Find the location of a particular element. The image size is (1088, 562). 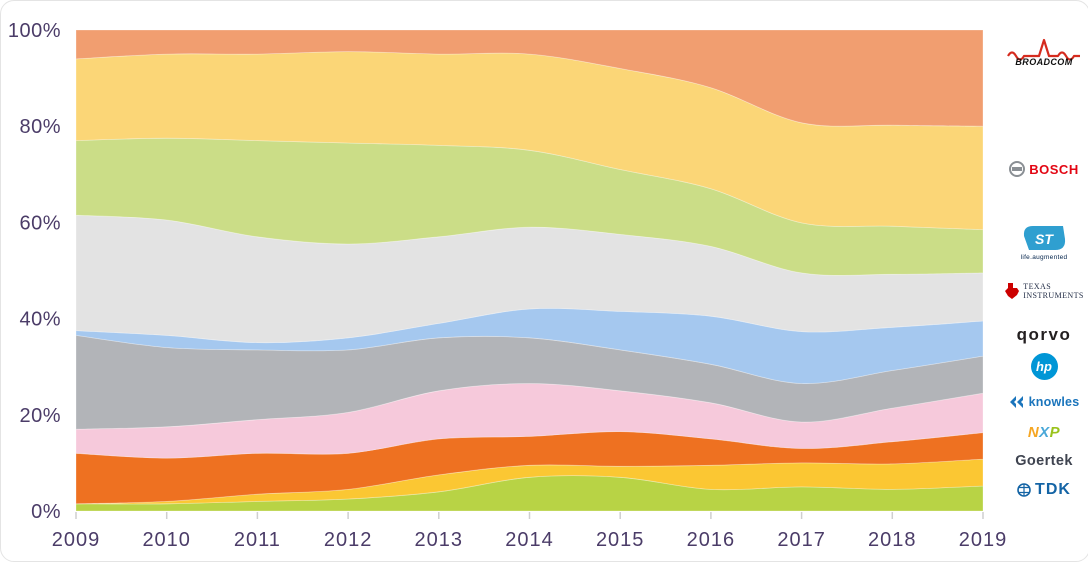

legend-label-ti-line2: INSTRUMENTS is located at coordinates (1053, 296).